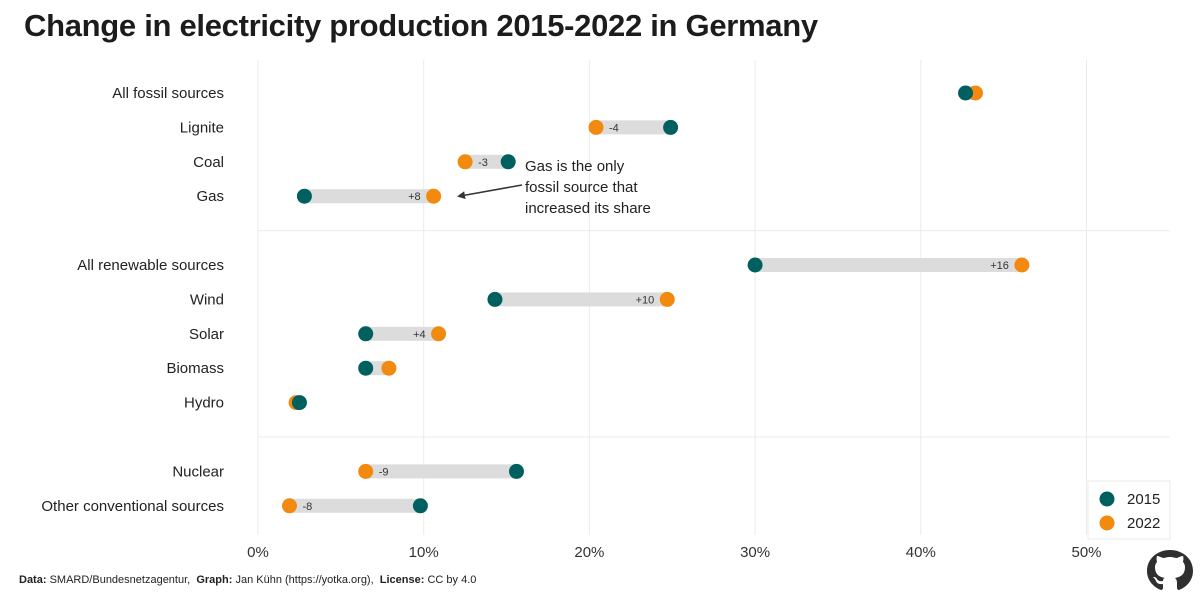 This screenshot has height=600, width=1200. I want to click on category-label: All renewable sources, so click(150, 265).